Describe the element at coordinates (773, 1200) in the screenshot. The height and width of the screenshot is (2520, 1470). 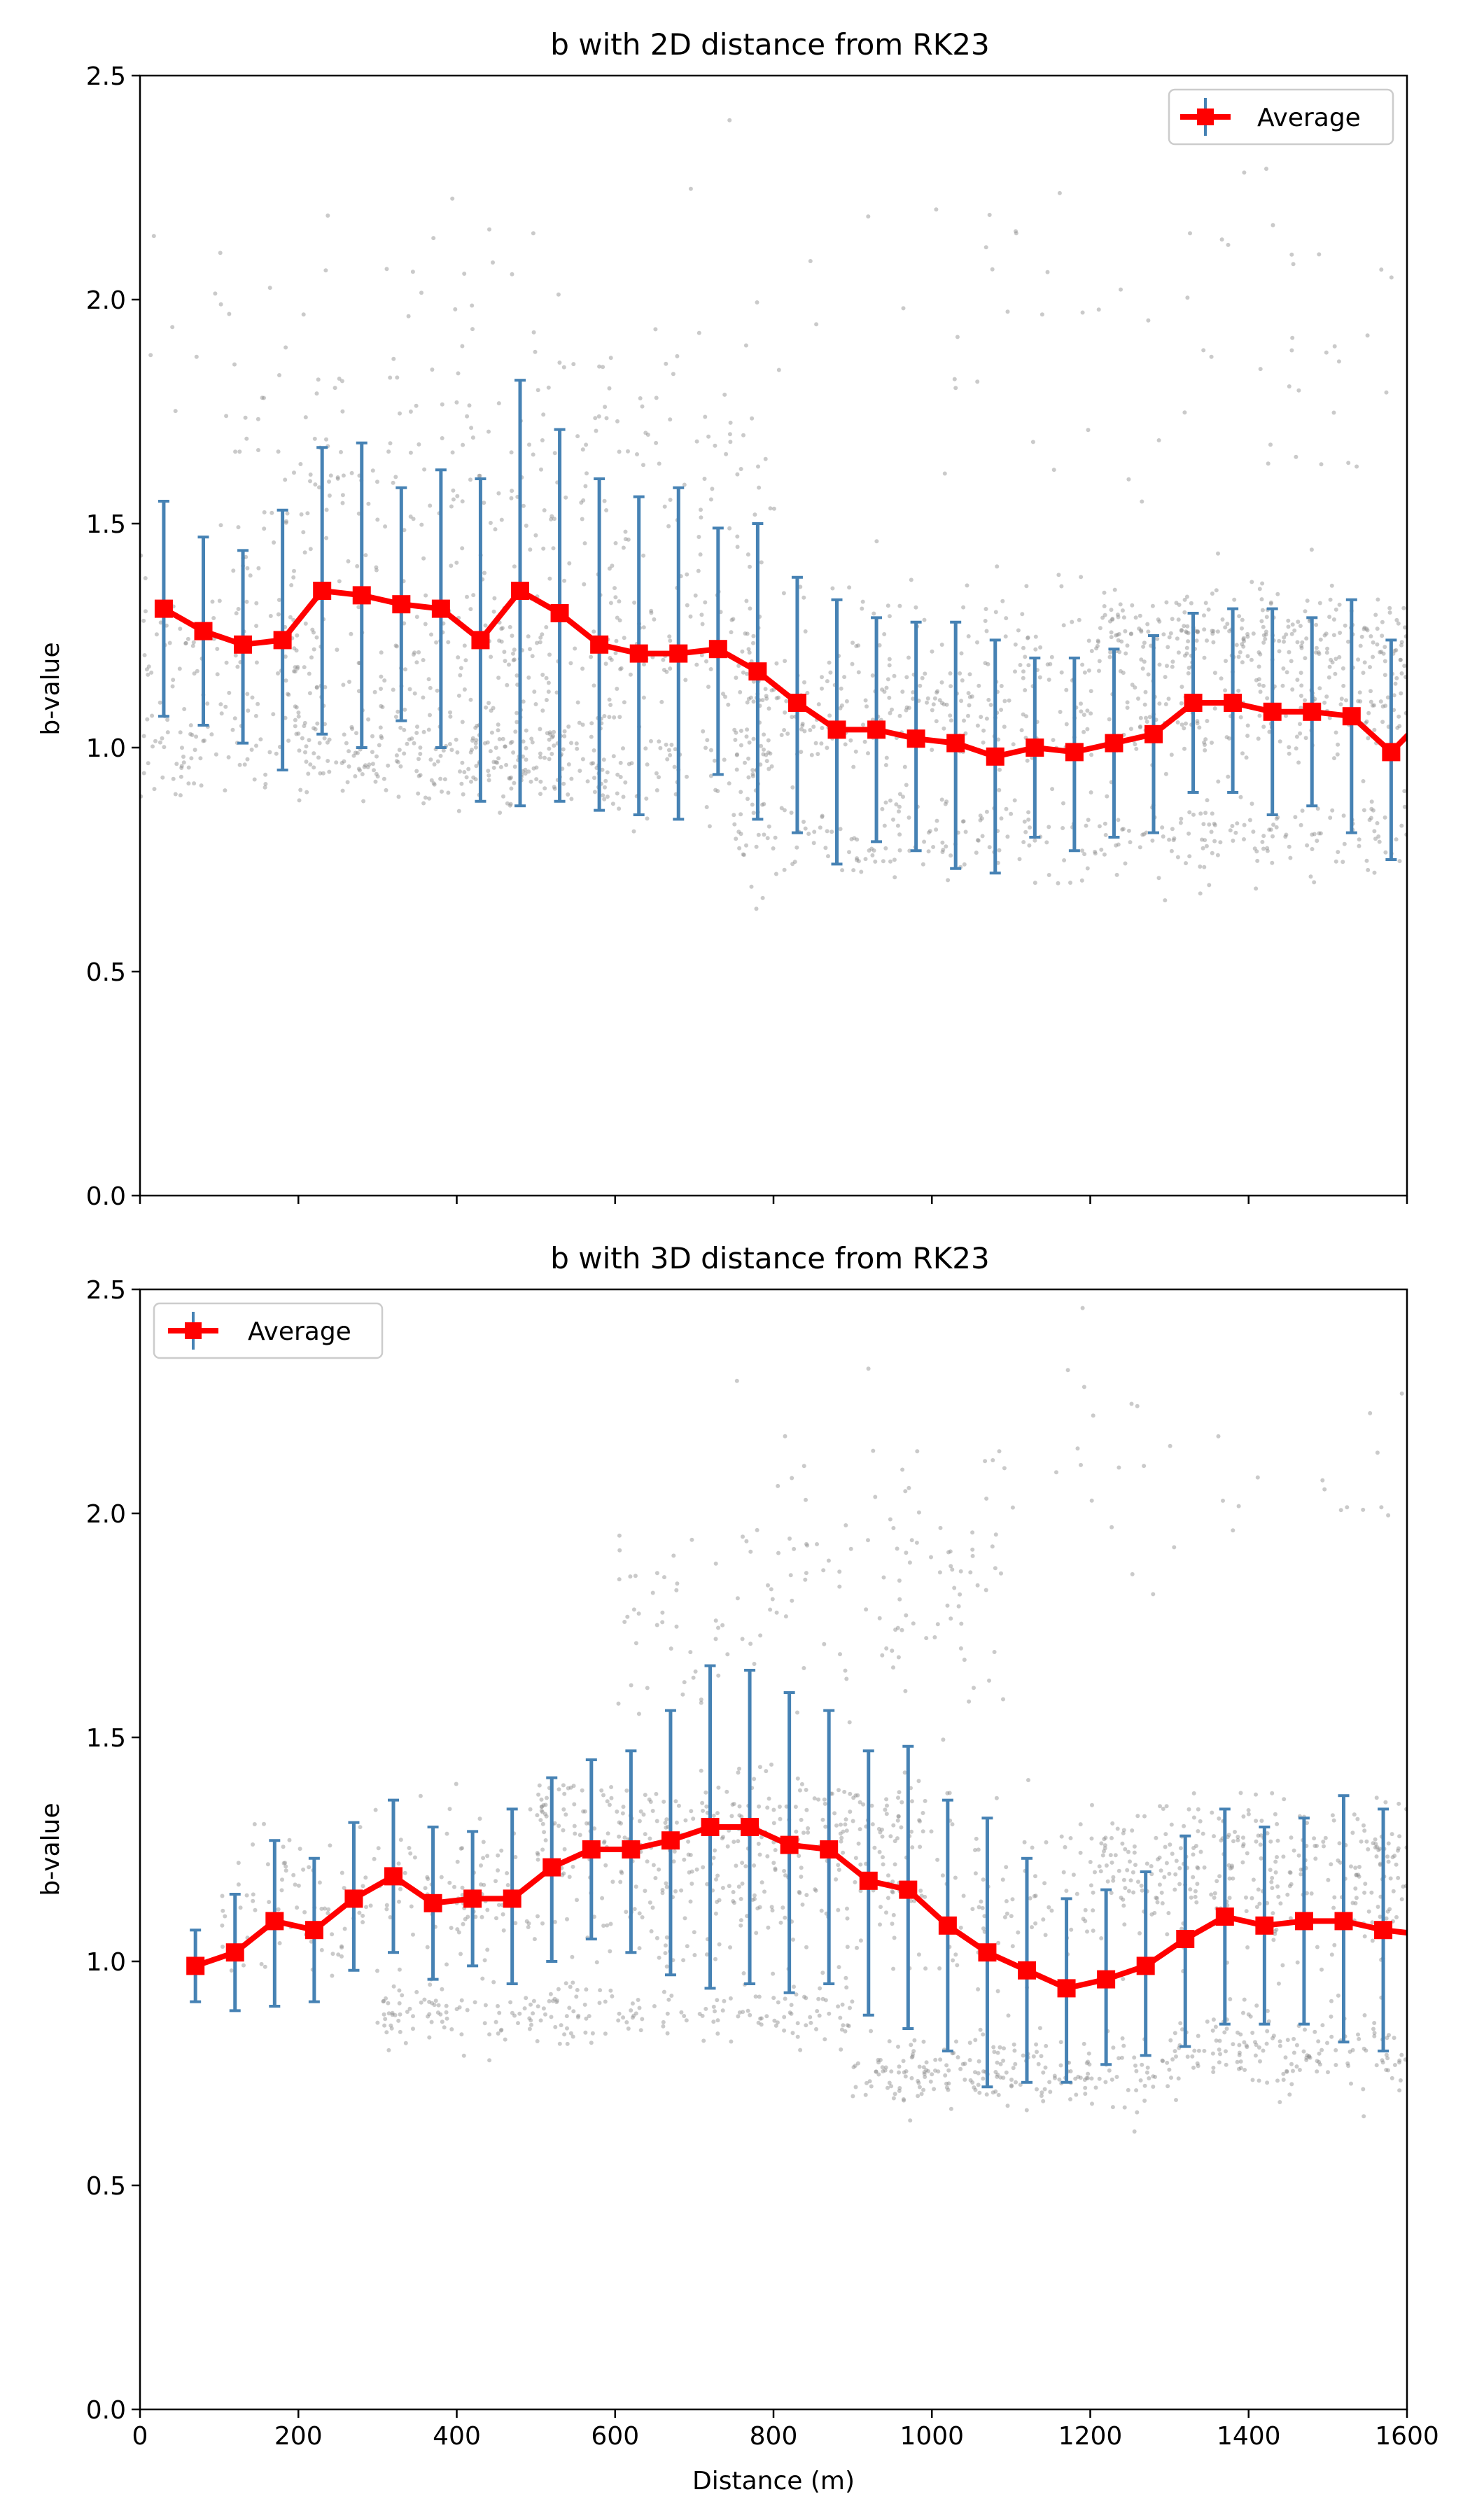
I see `x-axis-ticks` at that location.